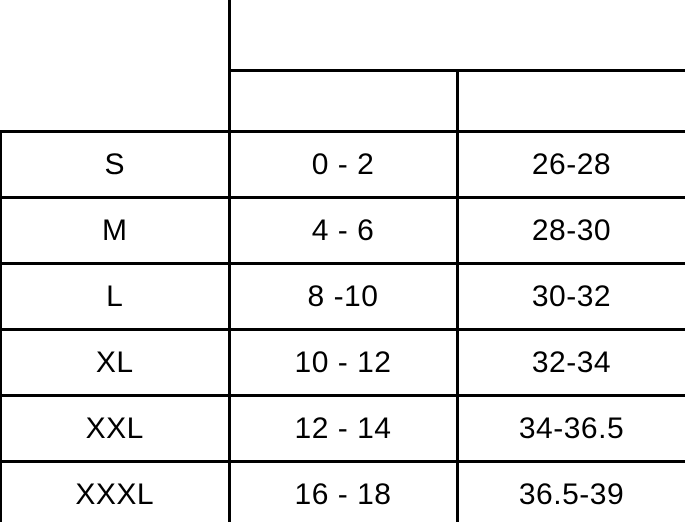  I want to click on cell-waist-inch: 26-28, so click(570, 164).